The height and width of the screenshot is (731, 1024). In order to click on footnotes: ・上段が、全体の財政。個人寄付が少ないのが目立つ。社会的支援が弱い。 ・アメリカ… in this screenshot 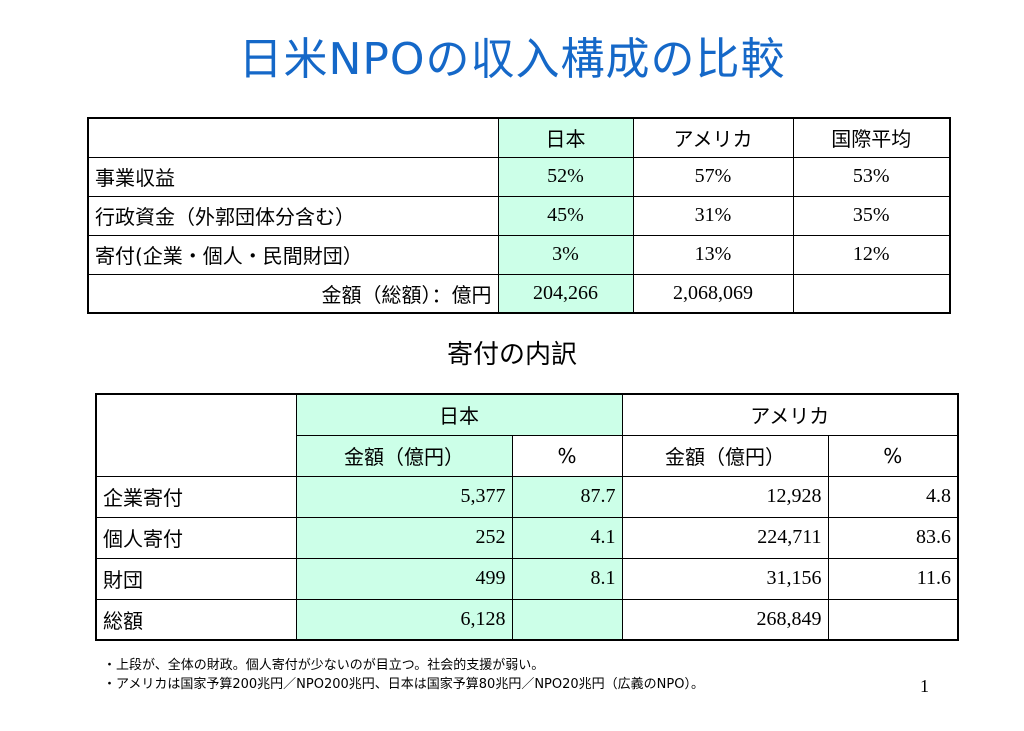, I will do `click(403, 675)`.